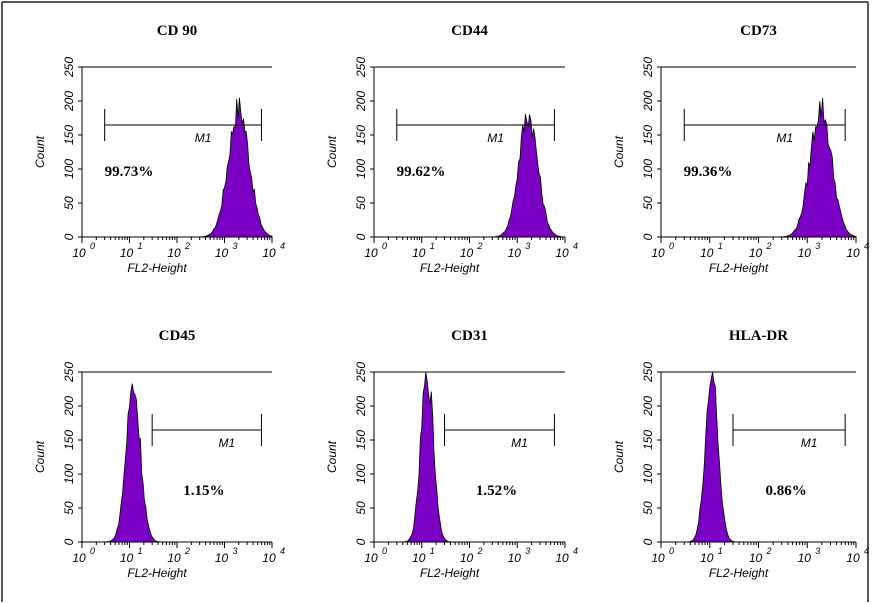 The width and height of the screenshot is (876, 604). Describe the element at coordinates (203, 491) in the screenshot. I see `gate-percentage: 1.15%` at that location.